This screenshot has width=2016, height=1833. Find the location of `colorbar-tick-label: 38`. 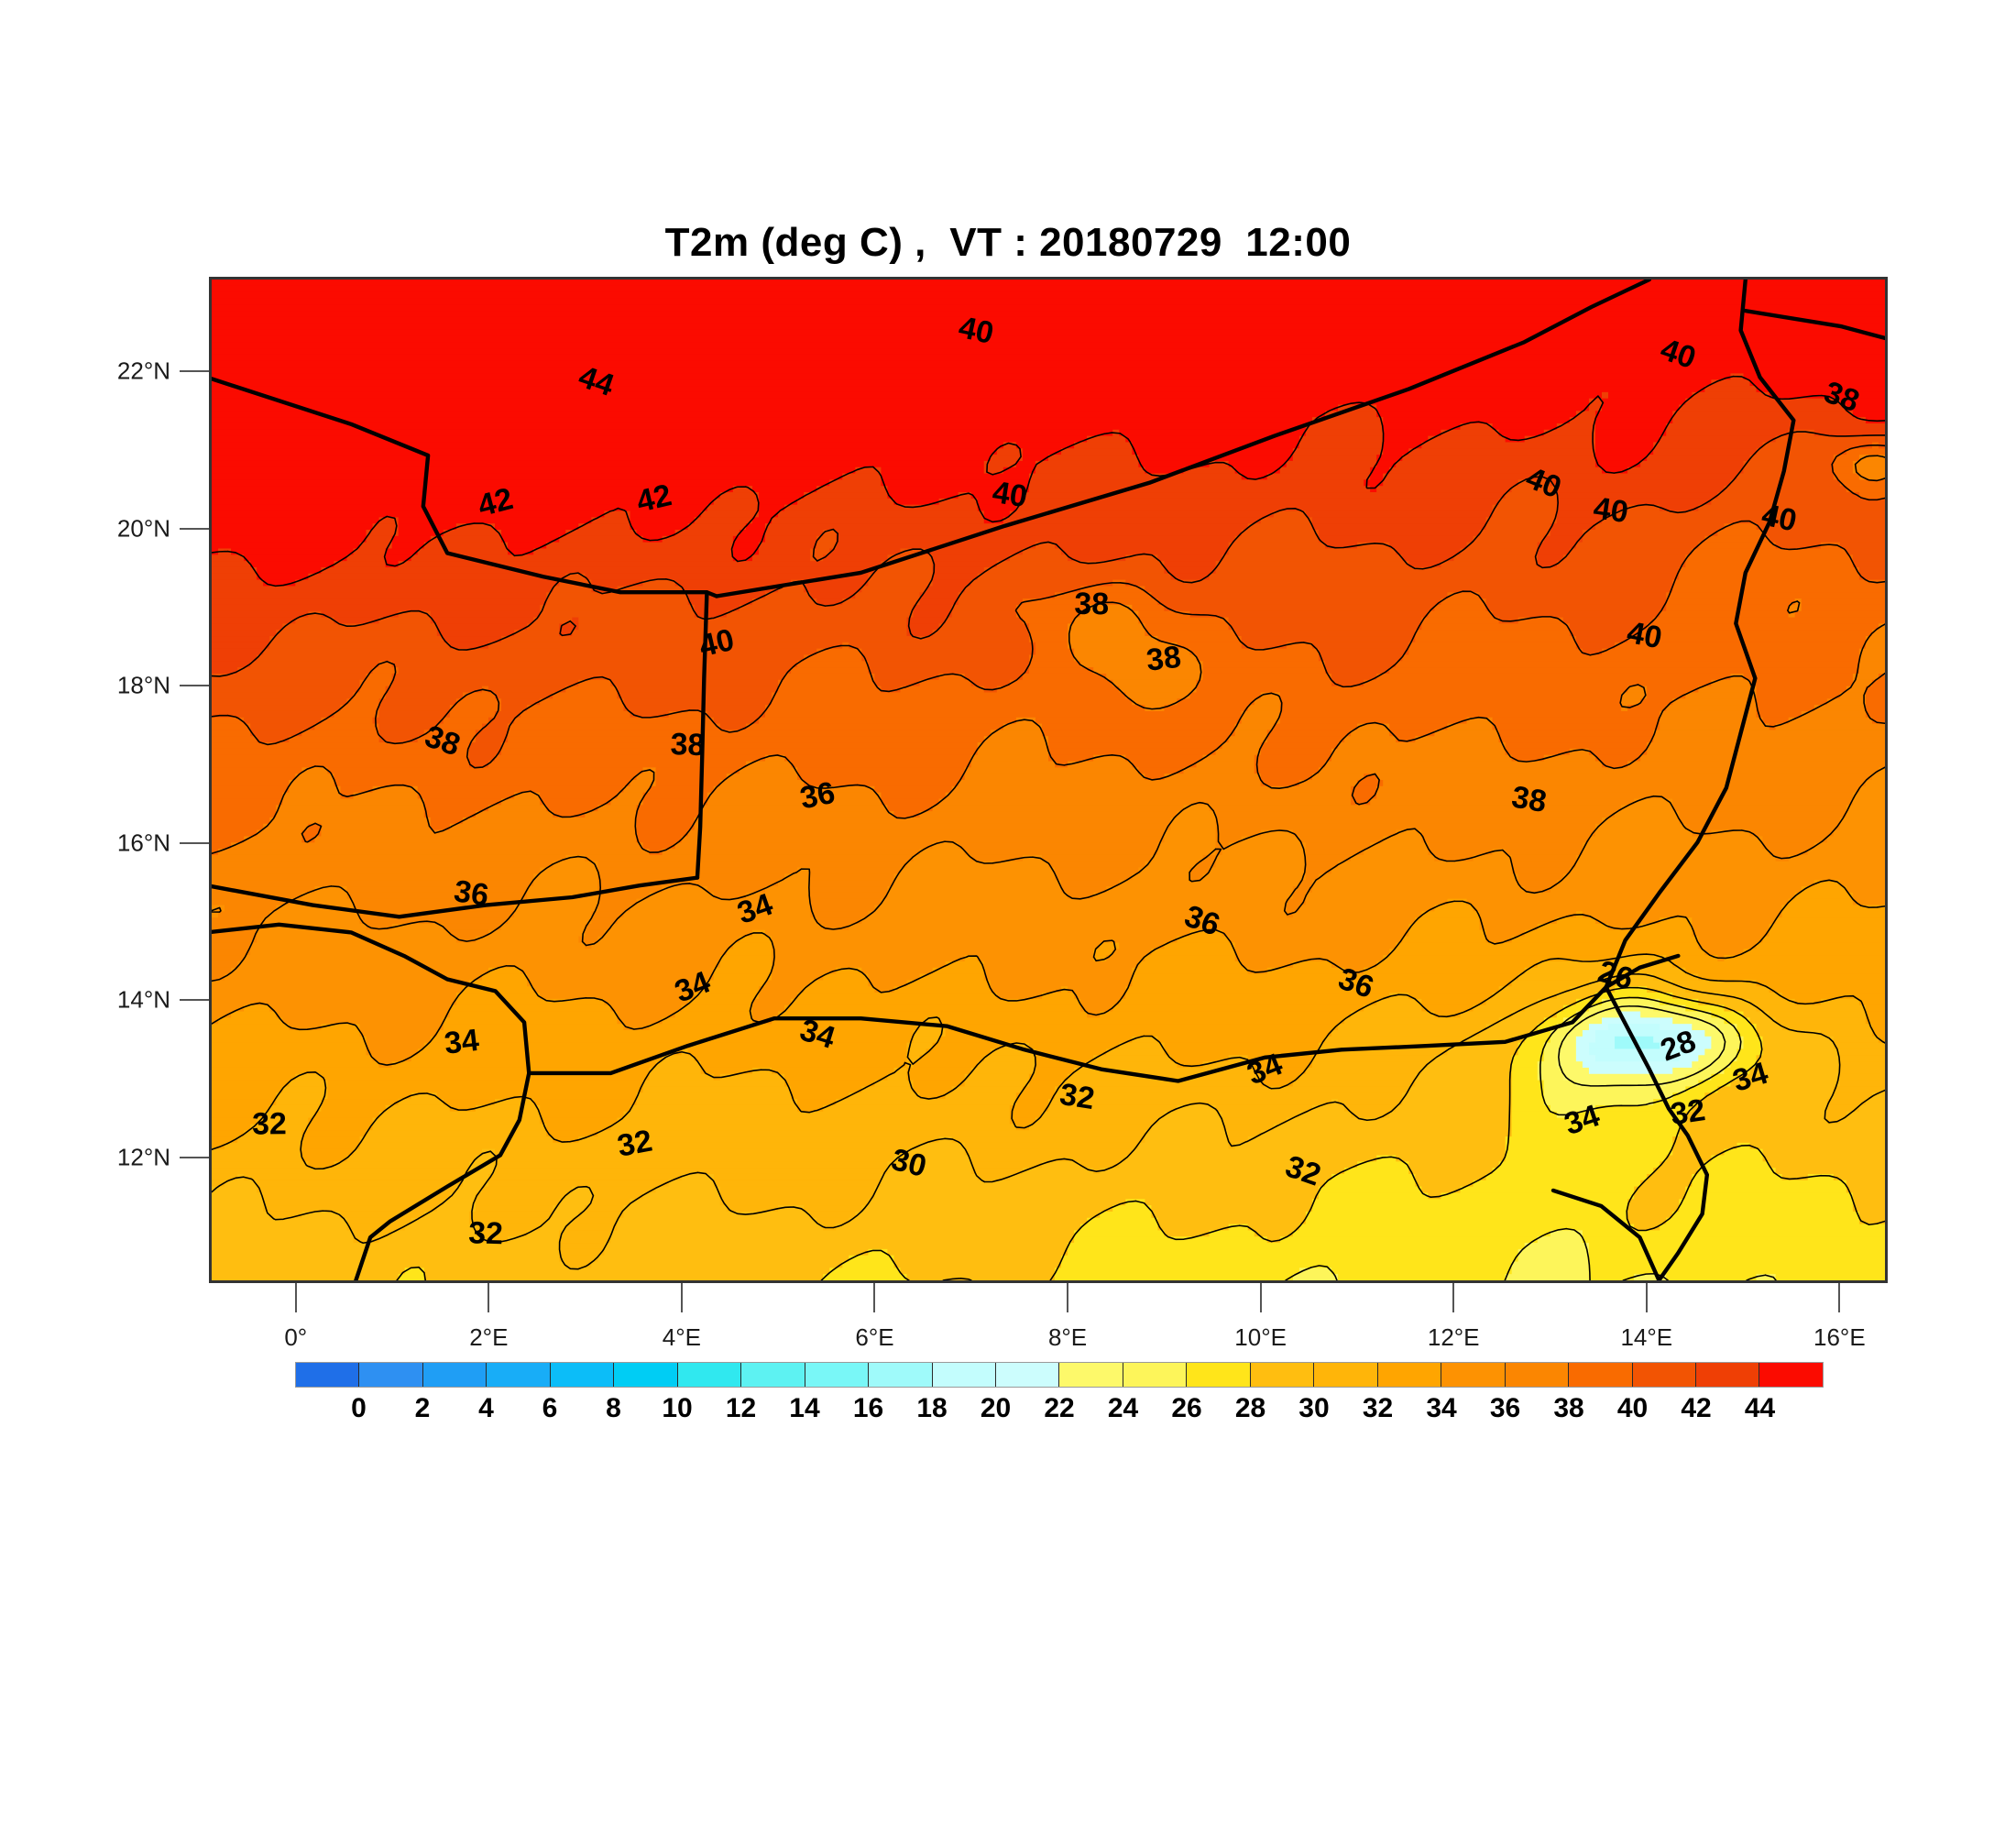

colorbar-tick-label: 38 is located at coordinates (1568, 1408).